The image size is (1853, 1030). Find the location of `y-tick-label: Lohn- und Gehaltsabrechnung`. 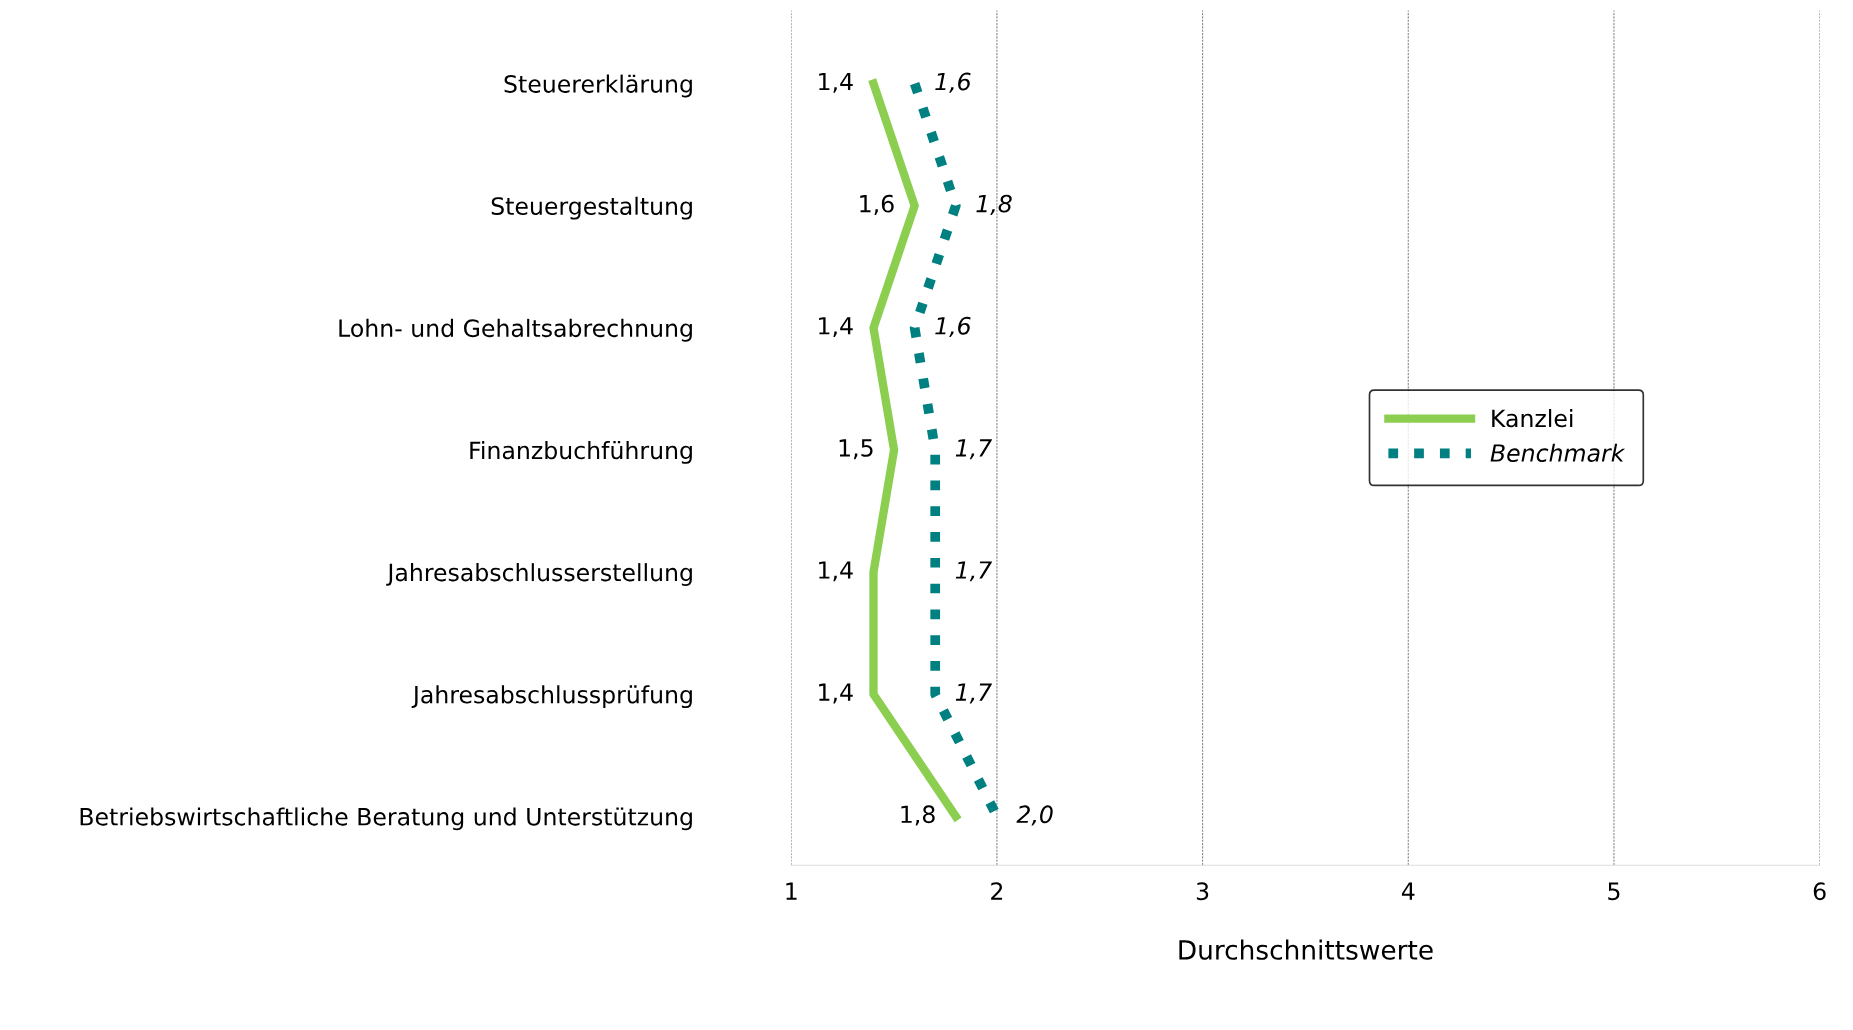

y-tick-label: Lohn- und Gehaltsabrechnung is located at coordinates (515, 330).